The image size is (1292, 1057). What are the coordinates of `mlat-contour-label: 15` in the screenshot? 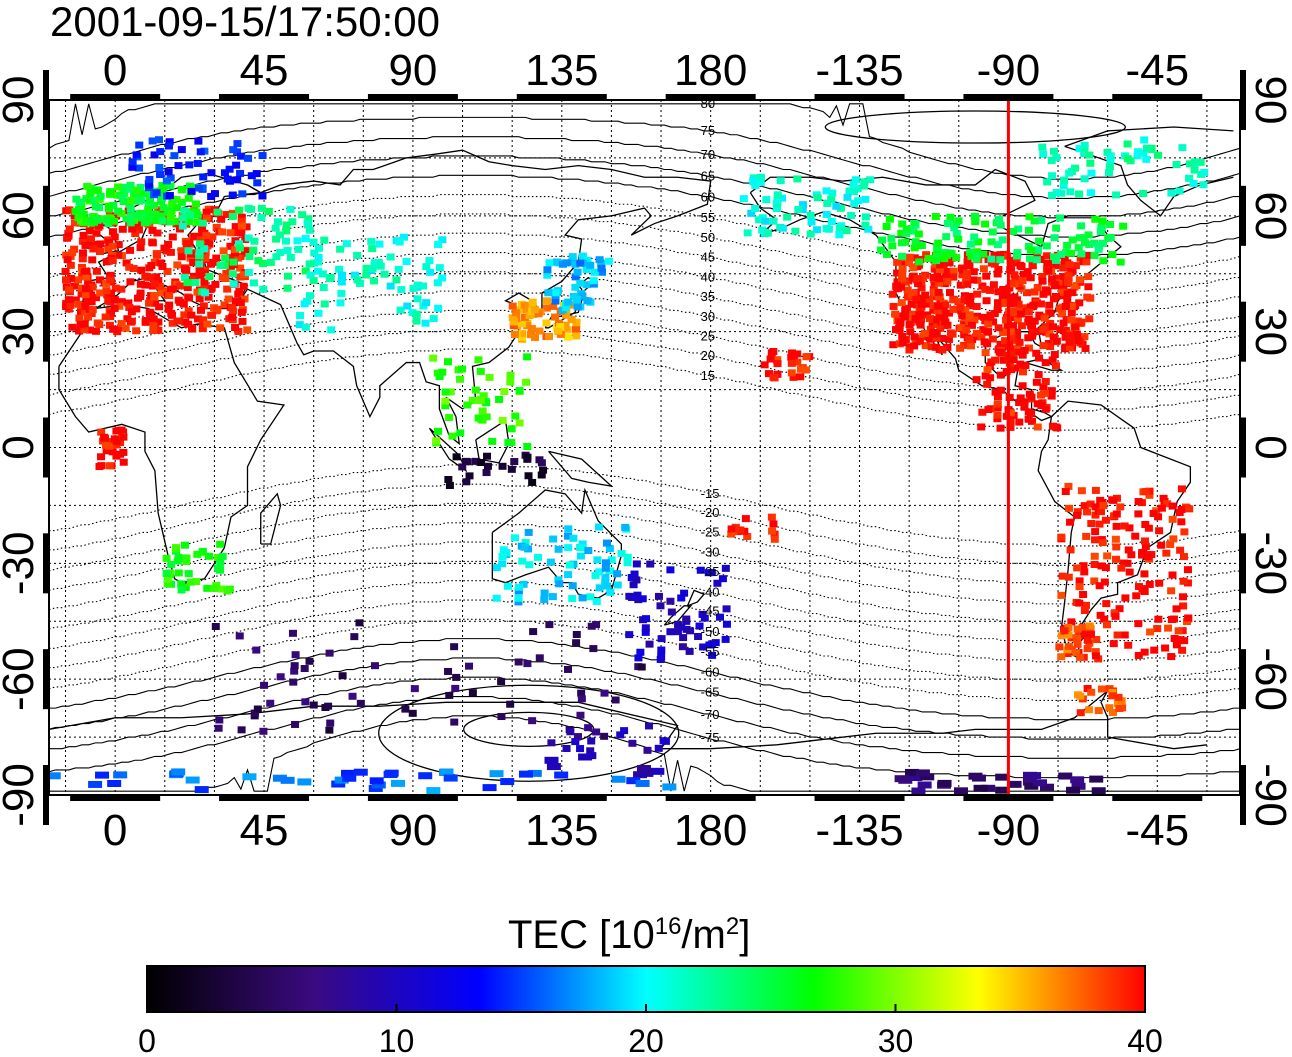 It's located at (708, 375).